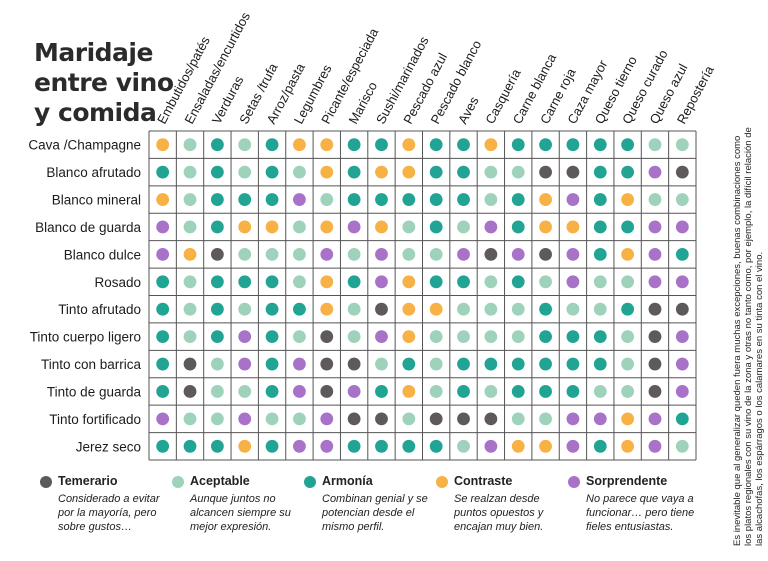 This screenshot has width=768, height=561. I want to click on row-label-cava-champagne: Cava /Champagne, so click(84, 145).